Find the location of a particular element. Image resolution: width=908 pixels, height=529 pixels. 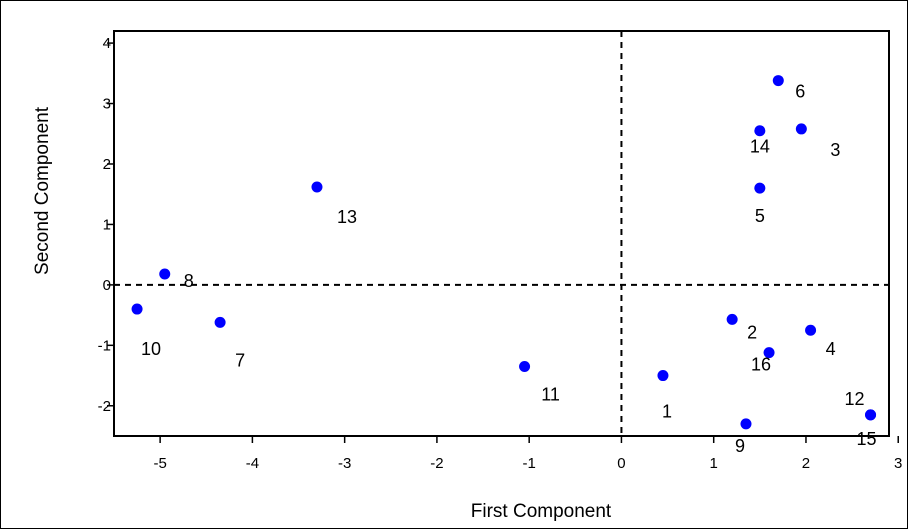

x-tick-label: -4 is located at coordinates (252, 463).